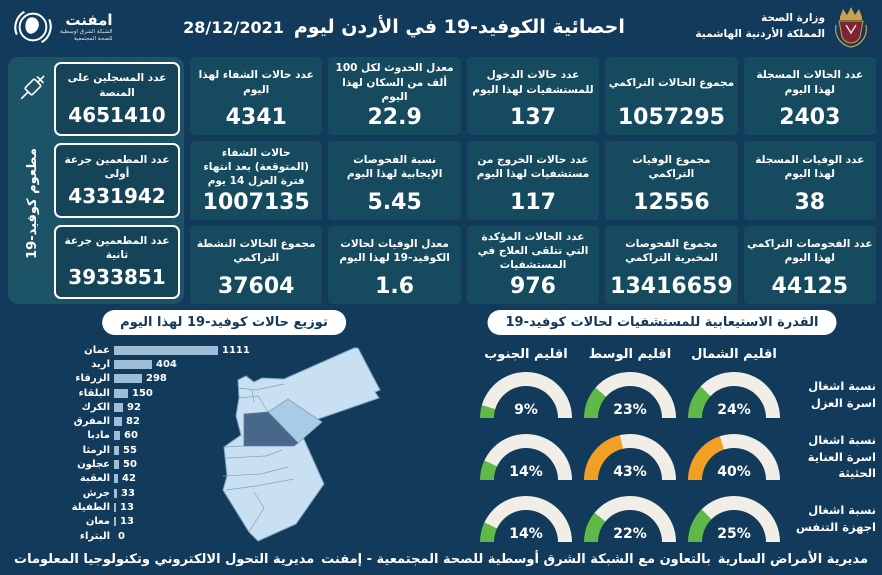 This screenshot has width=882, height=575. I want to click on jordan-outline-shape, so click(301, 444).